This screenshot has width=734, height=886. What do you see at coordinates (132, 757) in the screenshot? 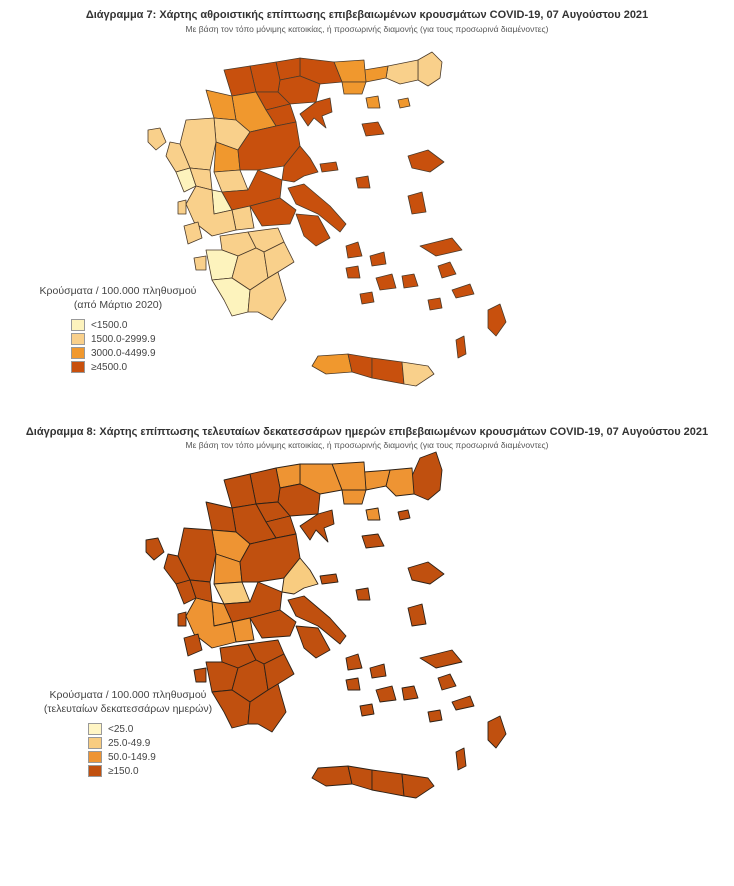
I see `legend-label: 50.0-149.9` at bounding box center [132, 757].